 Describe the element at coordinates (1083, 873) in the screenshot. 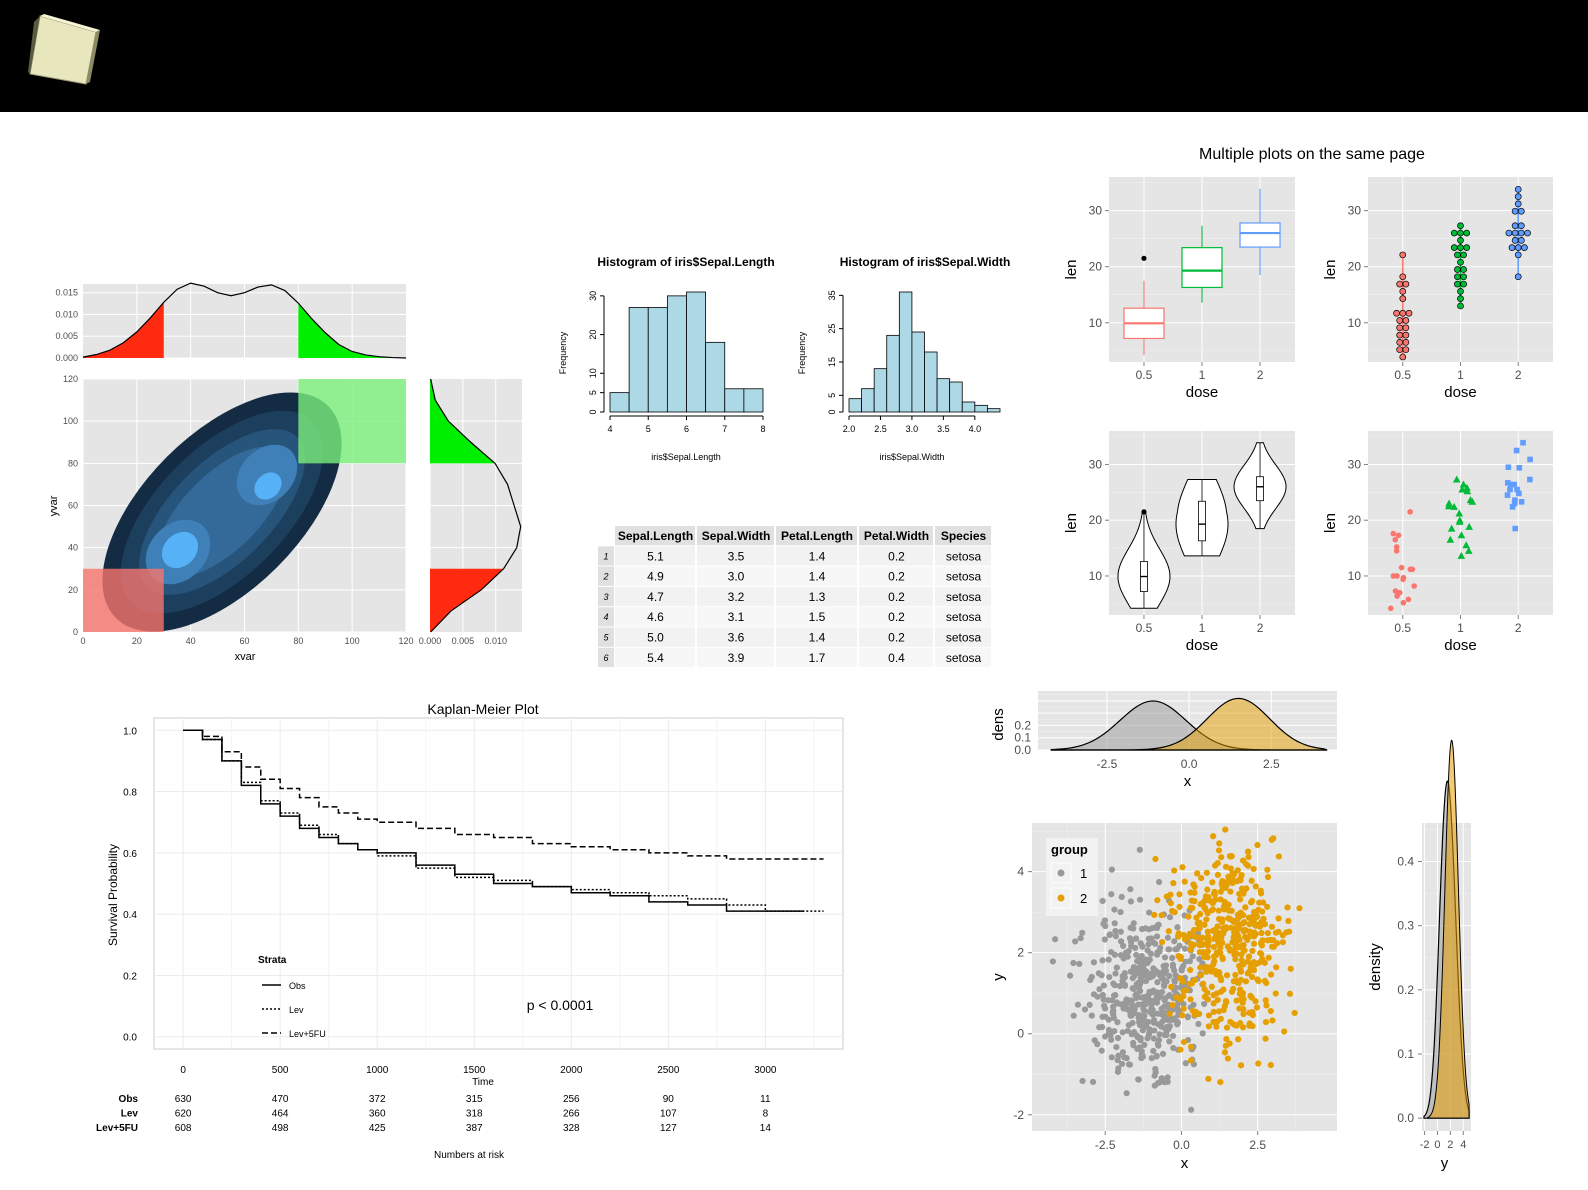

I see `legend-label: 1` at that location.